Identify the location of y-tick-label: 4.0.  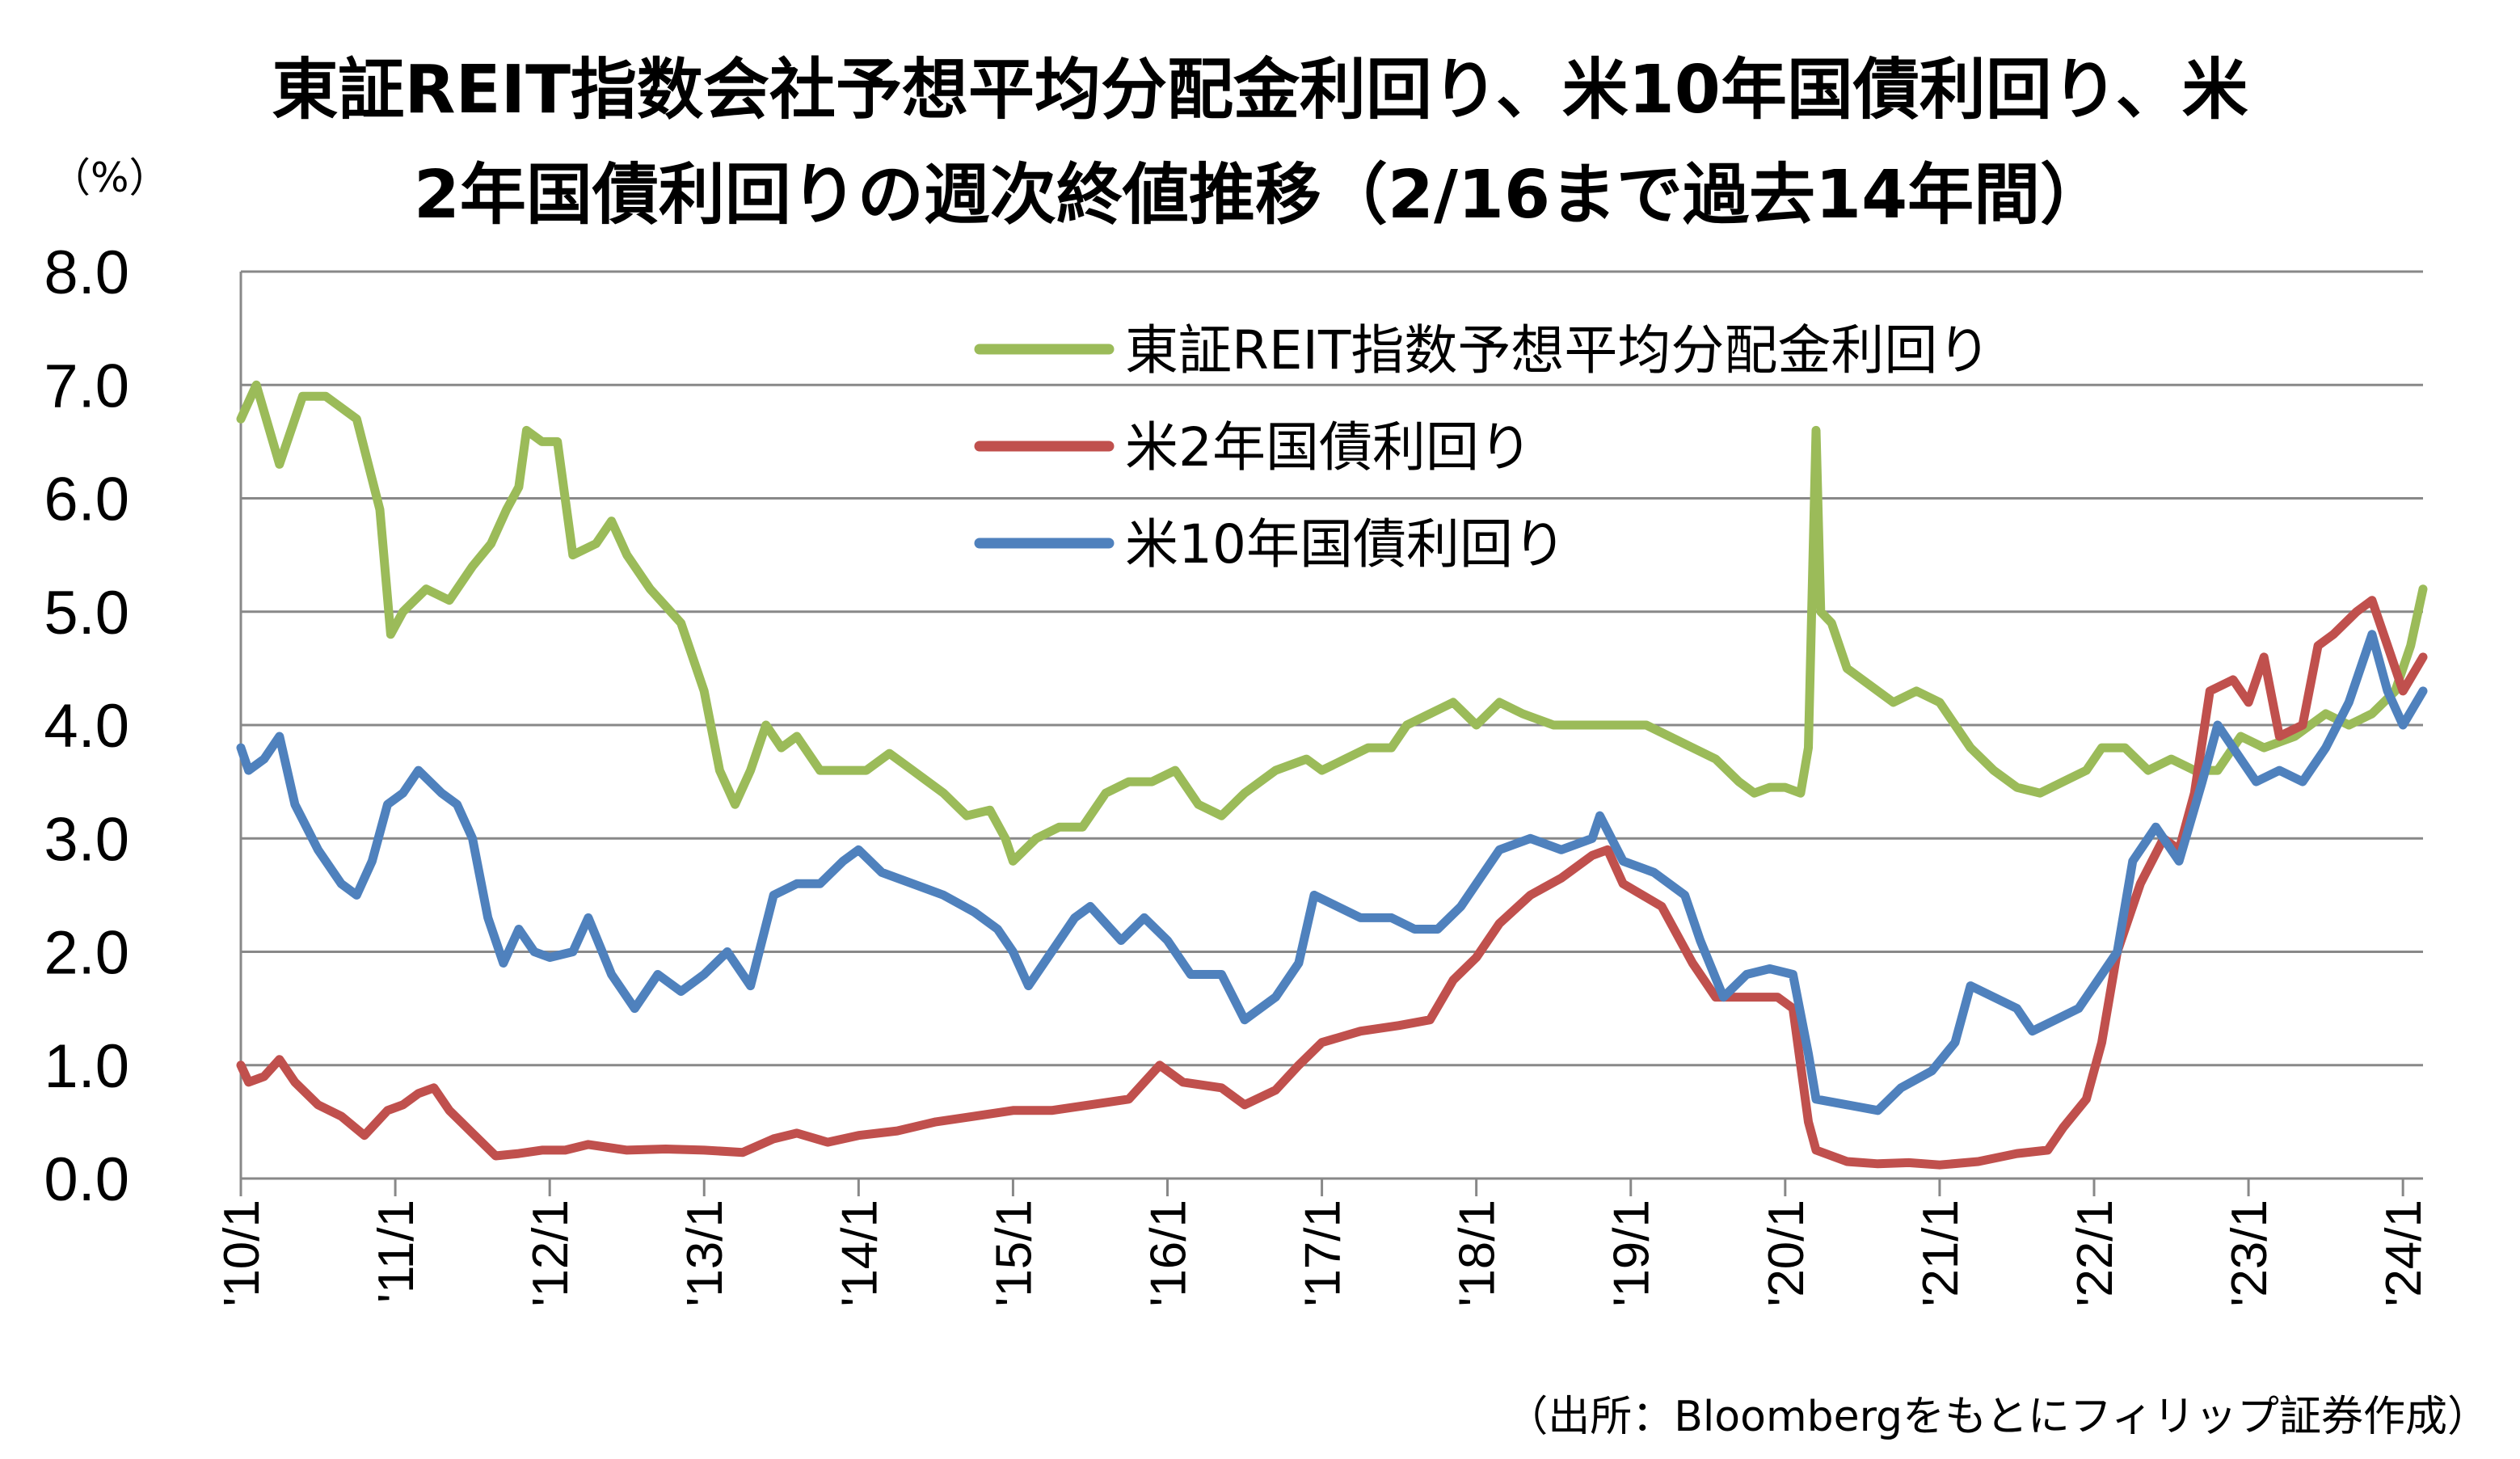
(86, 726).